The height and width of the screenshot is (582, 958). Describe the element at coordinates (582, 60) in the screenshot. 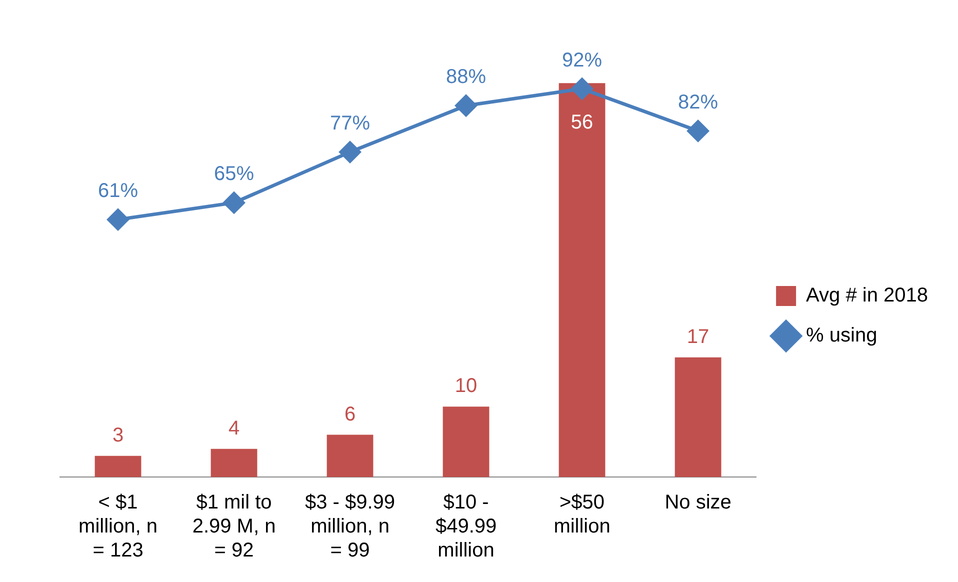

I see `data-label: 92%` at that location.